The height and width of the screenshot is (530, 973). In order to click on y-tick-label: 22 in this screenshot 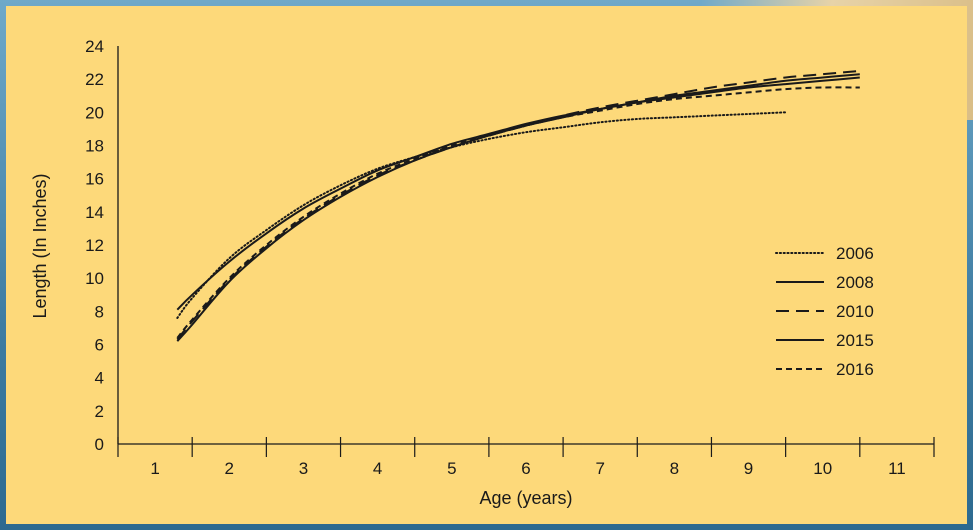, I will do `click(94, 79)`.